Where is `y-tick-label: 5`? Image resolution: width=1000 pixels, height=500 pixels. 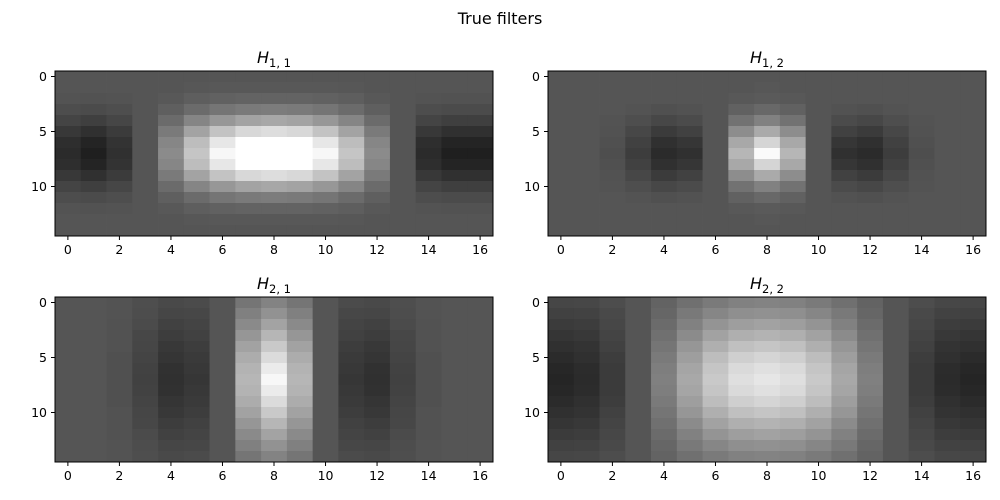 y-tick-label: 5 is located at coordinates (43, 357).